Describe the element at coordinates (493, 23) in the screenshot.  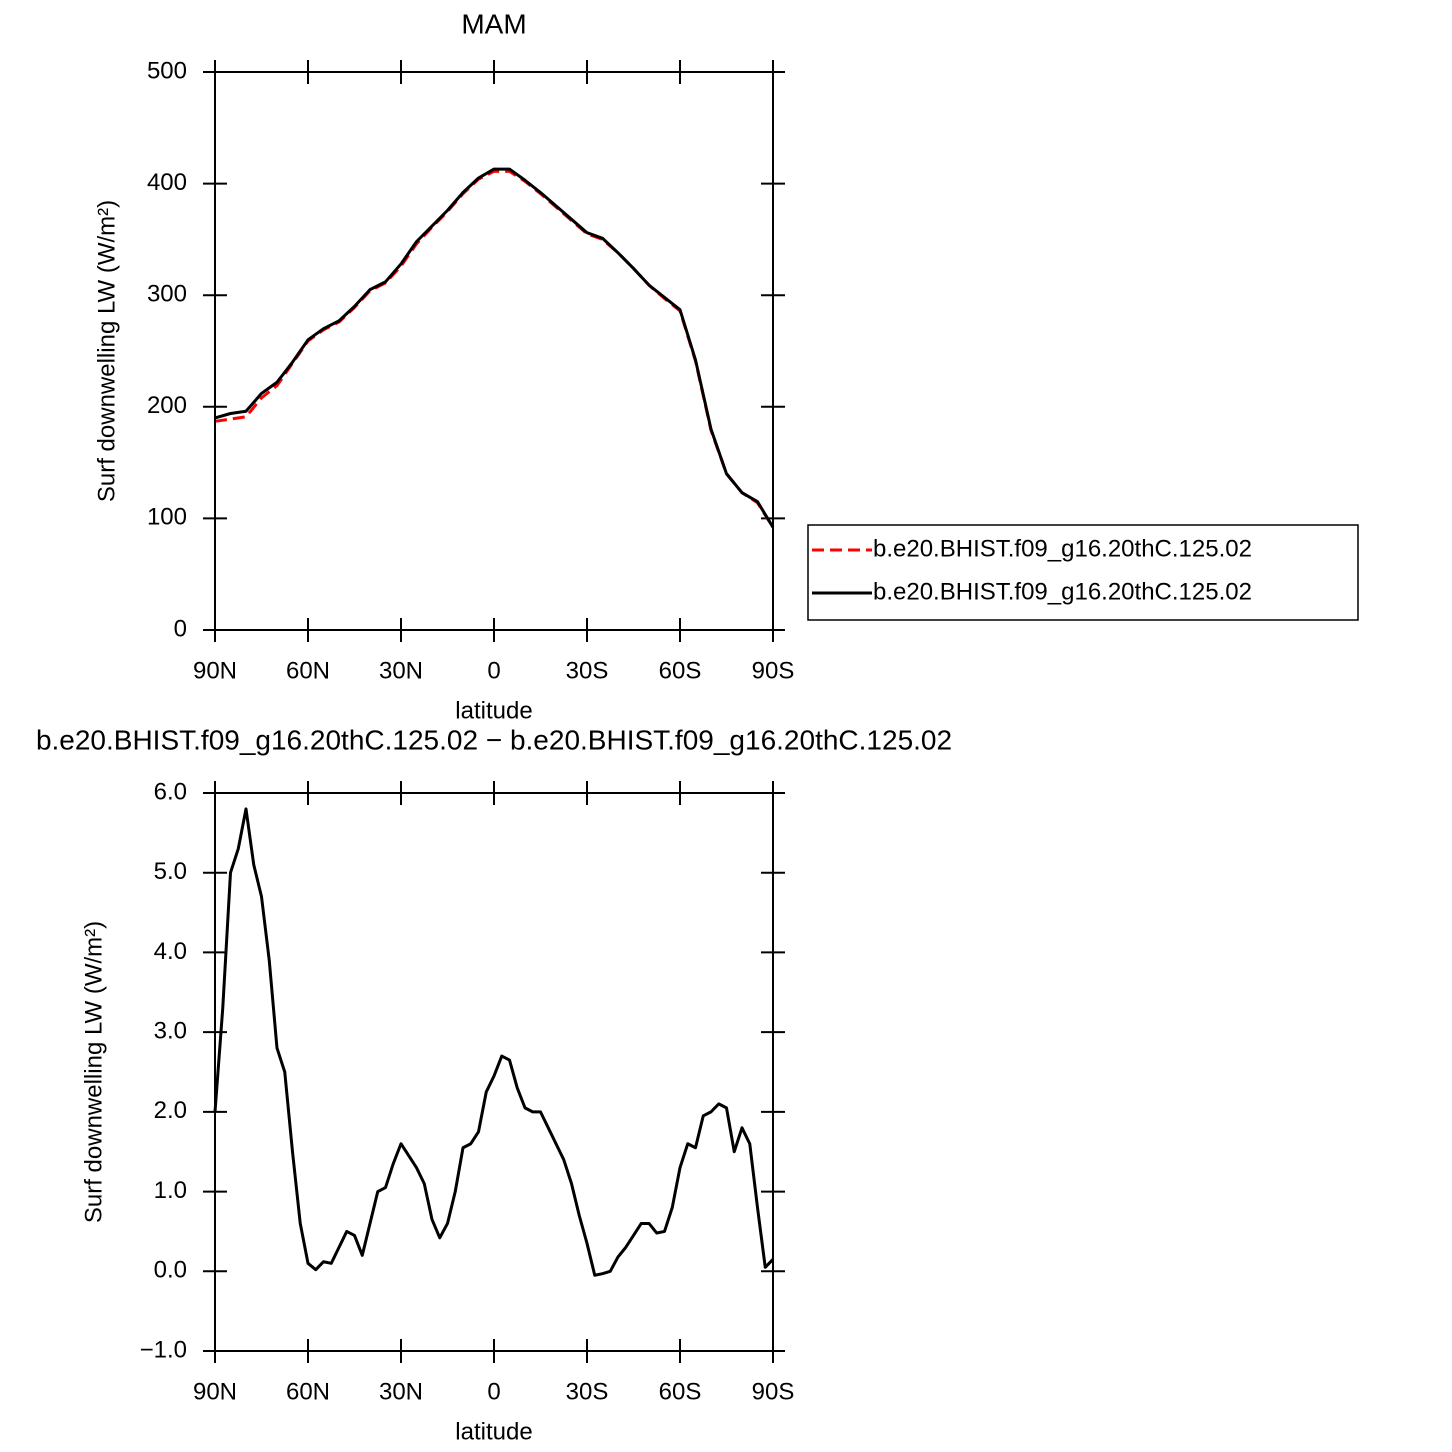
I see `chart-title: MAM` at that location.